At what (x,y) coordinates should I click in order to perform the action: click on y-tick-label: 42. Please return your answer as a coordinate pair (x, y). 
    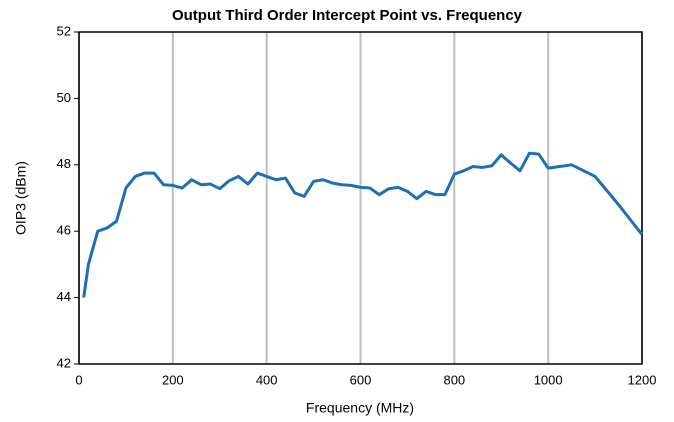
    Looking at the image, I should click on (64, 362).